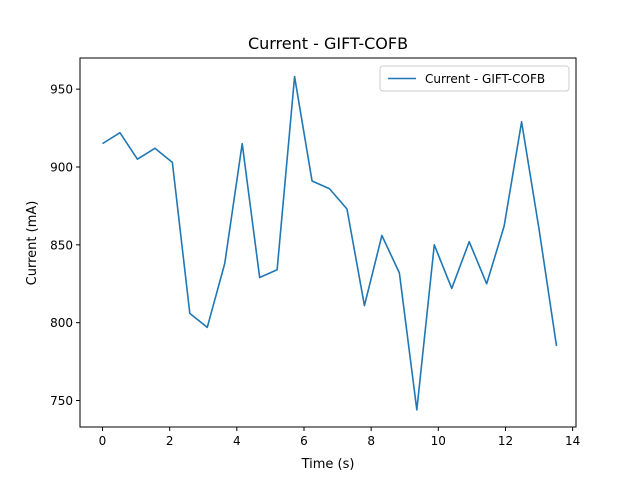  I want to click on x-tick-label: 8, so click(371, 441).